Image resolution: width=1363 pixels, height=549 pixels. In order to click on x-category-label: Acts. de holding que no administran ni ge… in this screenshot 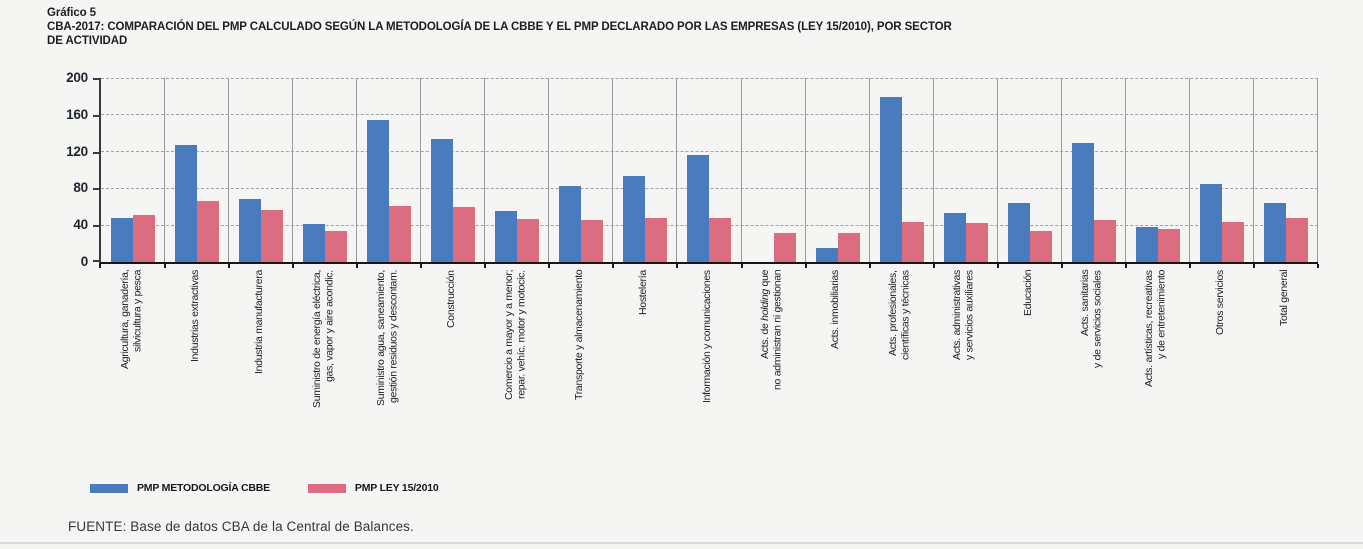, I will do `click(771, 330)`.